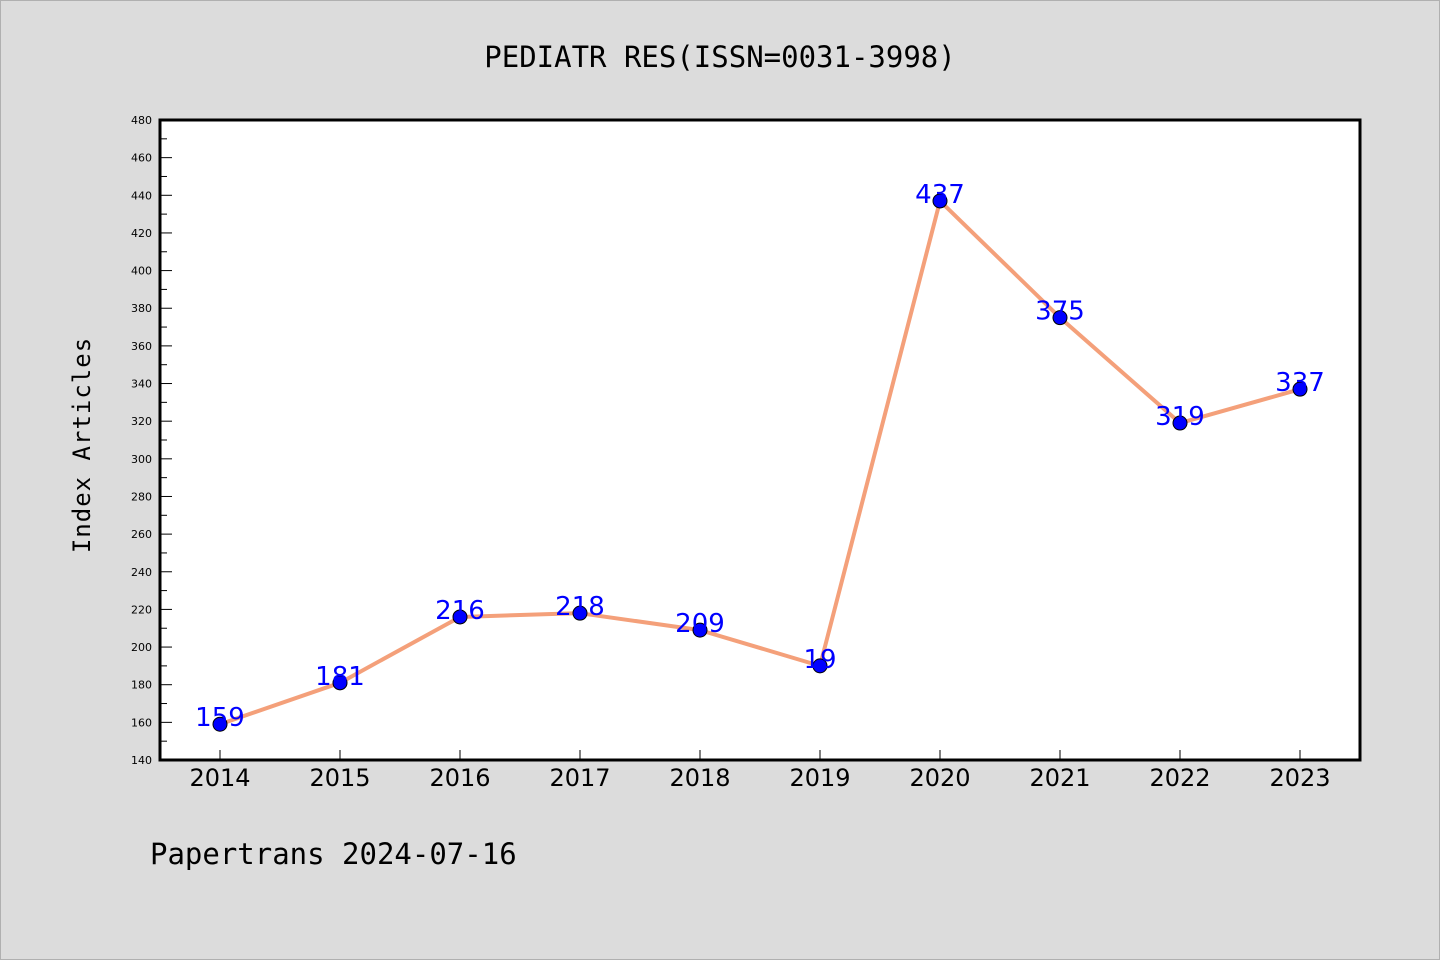 The image size is (1440, 960). What do you see at coordinates (141, 459) in the screenshot?
I see `y-tick-label: 300` at bounding box center [141, 459].